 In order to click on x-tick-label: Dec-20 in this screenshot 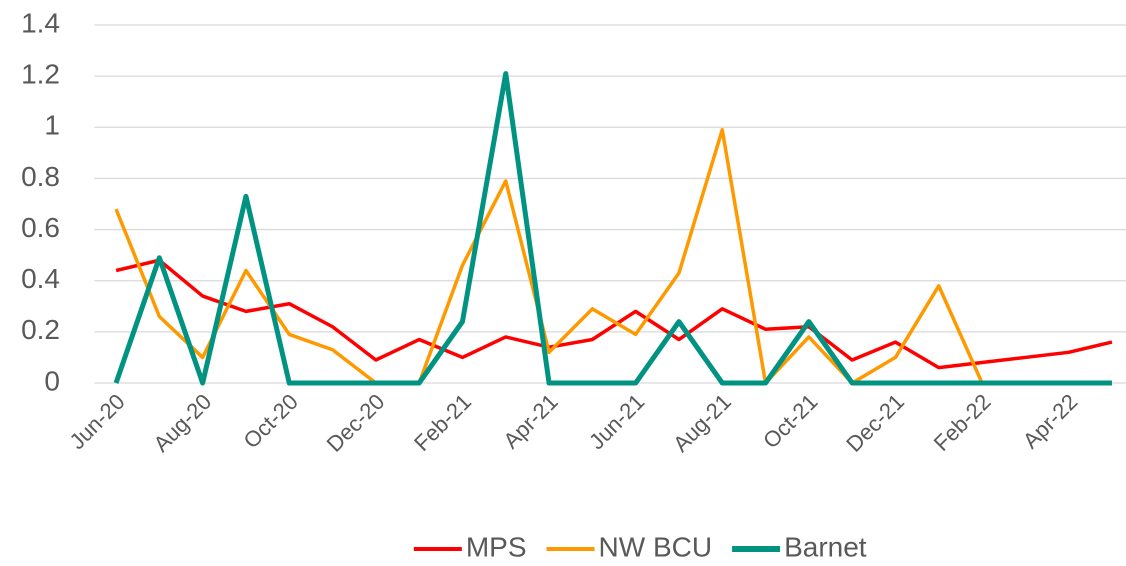, I will do `click(356, 423)`.